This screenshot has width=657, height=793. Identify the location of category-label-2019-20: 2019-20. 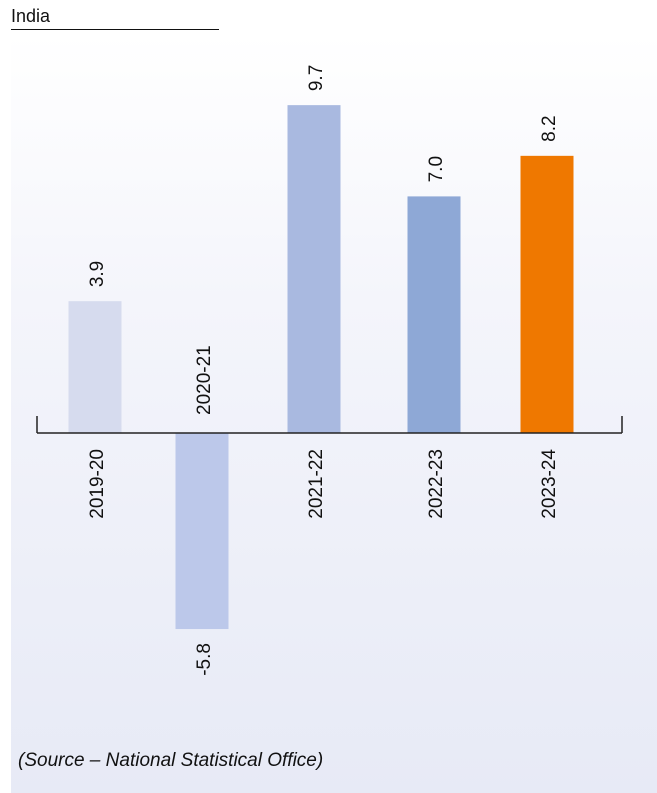
(97, 484).